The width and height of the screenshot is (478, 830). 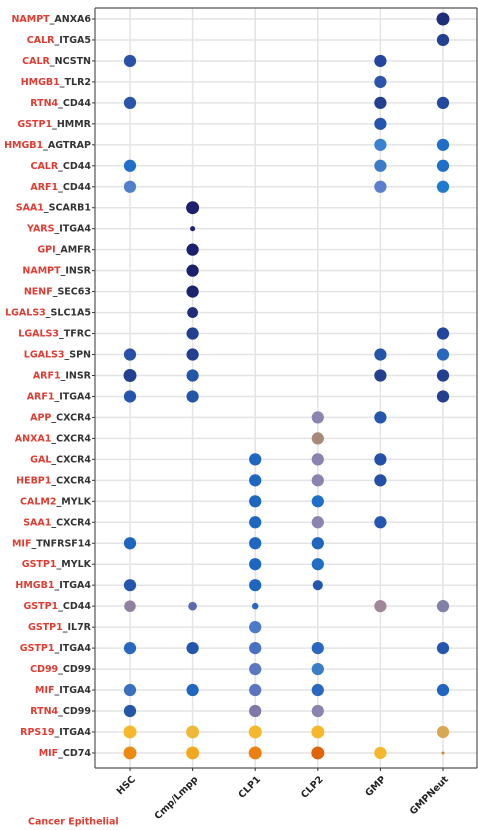 What do you see at coordinates (70, 207) in the screenshot?
I see `receptor: SCARB1` at bounding box center [70, 207].